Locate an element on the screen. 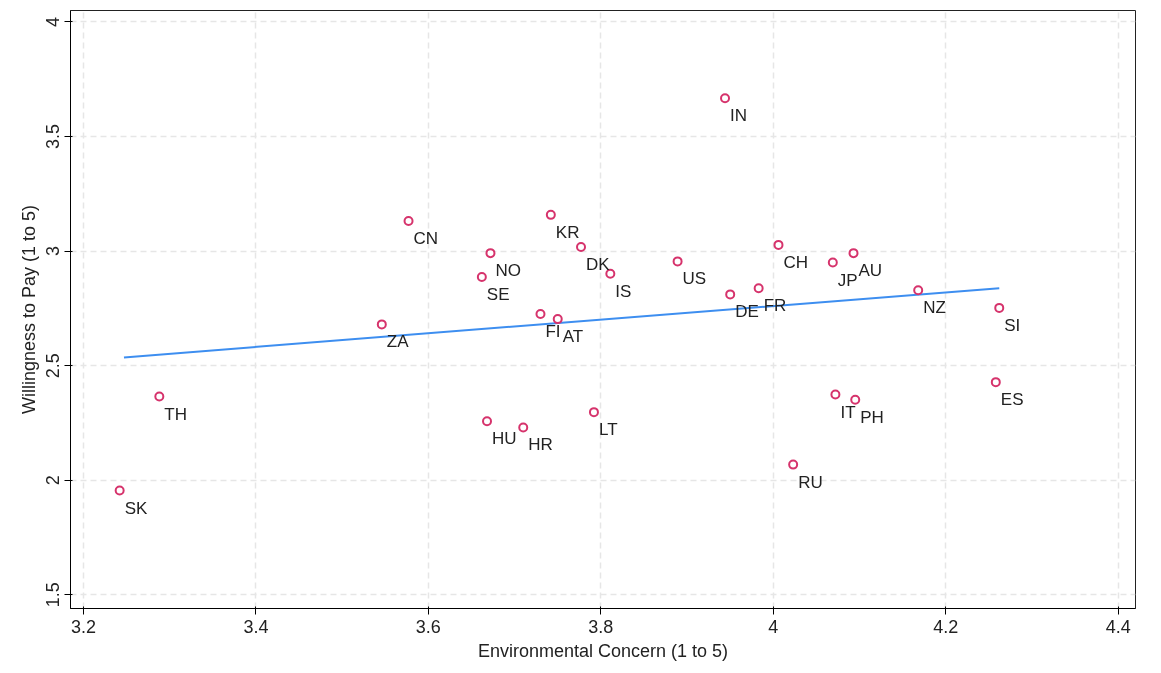  y-tick-label: 1.5 is located at coordinates (53, 595).